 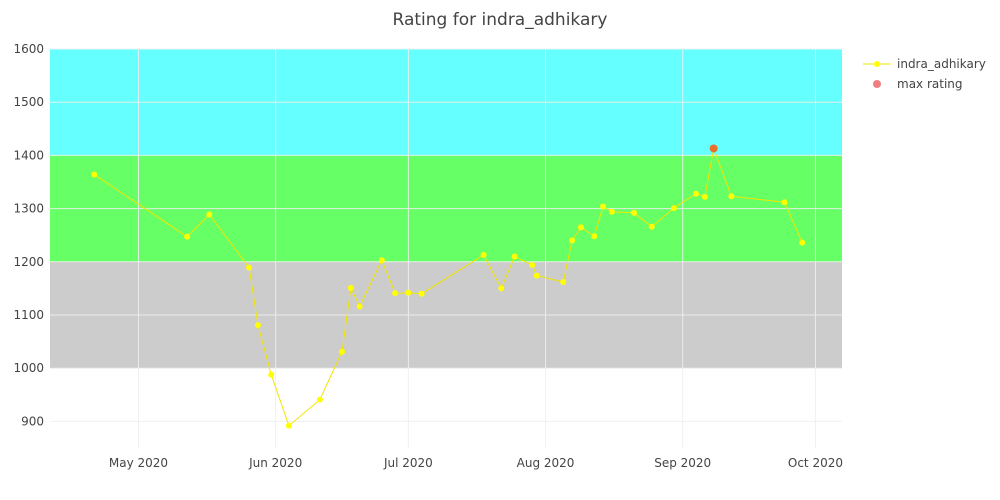 I want to click on y-tick-label: 900, so click(x=32, y=421).